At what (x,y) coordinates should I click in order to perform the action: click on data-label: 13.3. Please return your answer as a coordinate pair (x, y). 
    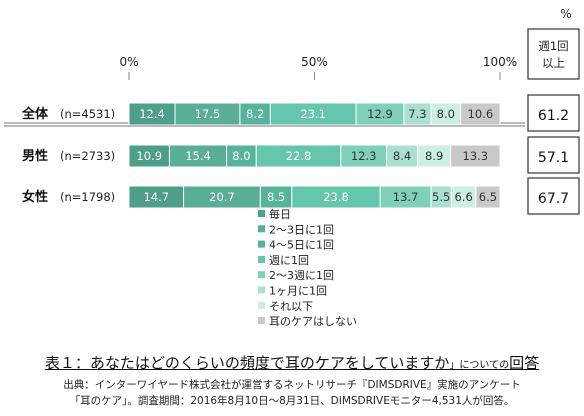
    Looking at the image, I should click on (476, 156).